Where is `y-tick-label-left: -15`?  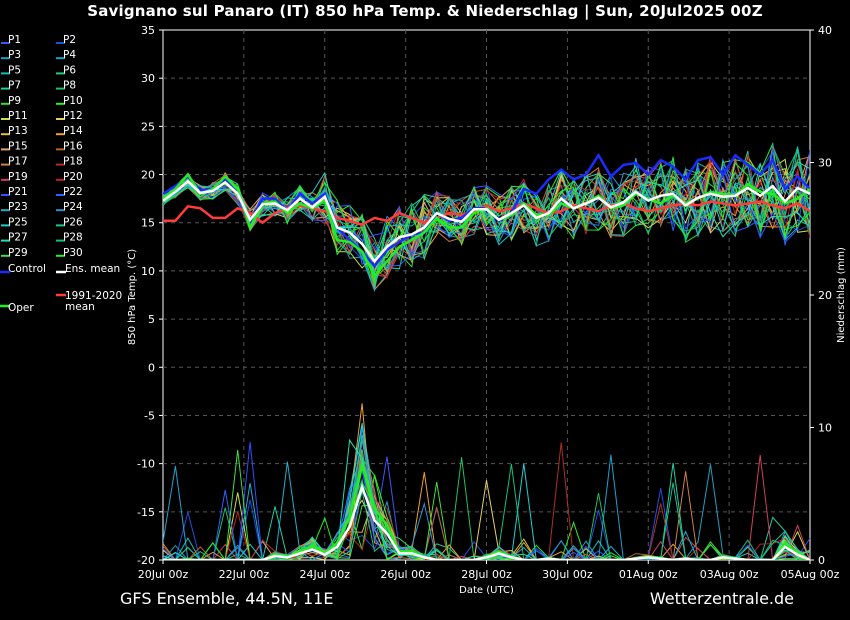
y-tick-label-left: -15 is located at coordinates (146, 512).